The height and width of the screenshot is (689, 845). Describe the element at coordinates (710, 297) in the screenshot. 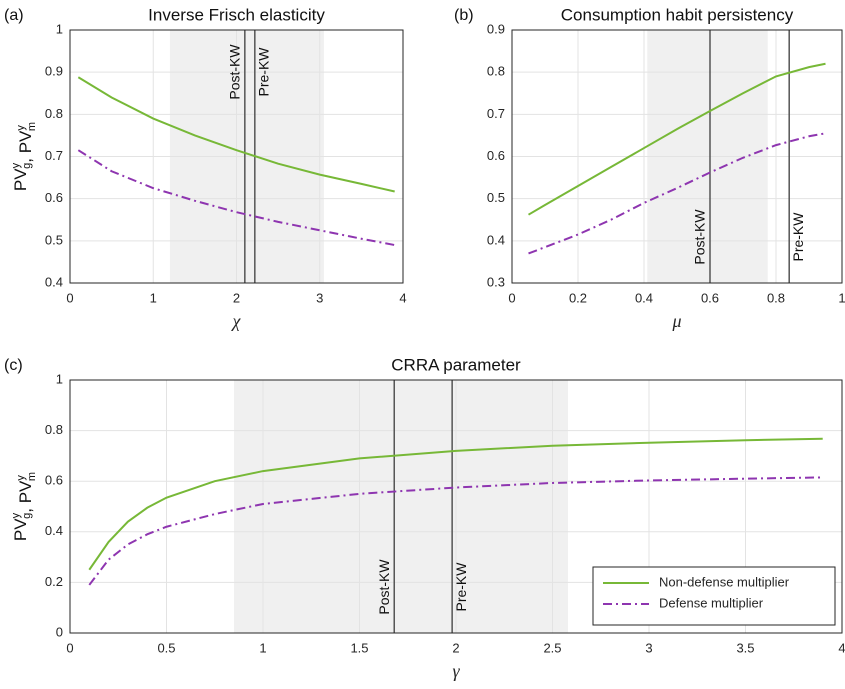

I see `x-tick-label: 0.6` at that location.